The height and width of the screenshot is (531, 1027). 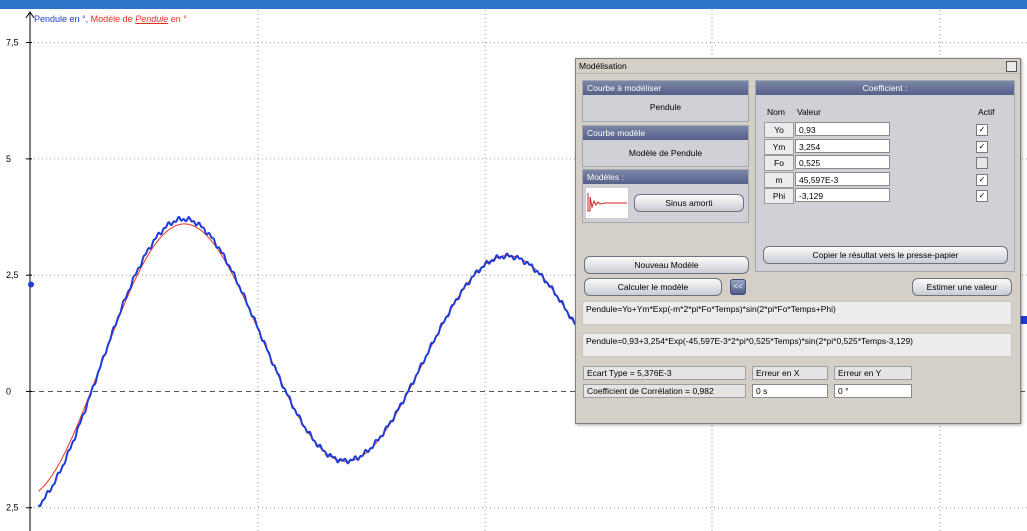 I want to click on y-tick-label: 0, so click(x=8, y=391).